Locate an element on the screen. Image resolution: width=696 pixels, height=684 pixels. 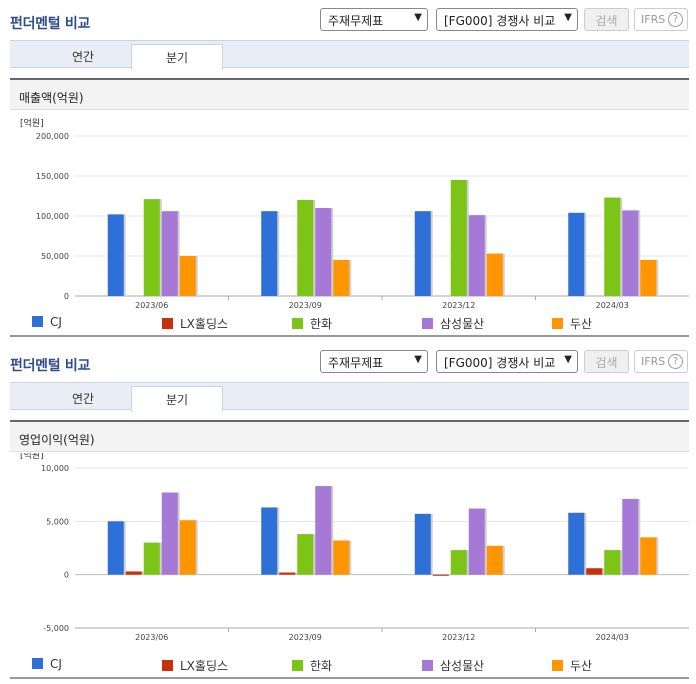
x-tick-label: 2024/03 is located at coordinates (612, 637).